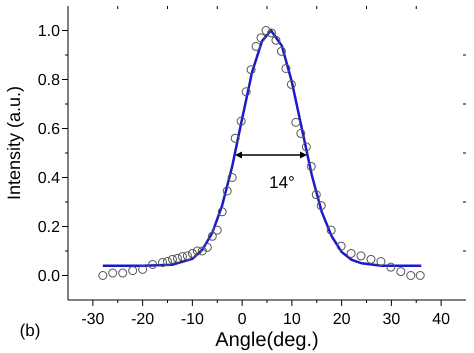  What do you see at coordinates (93, 319) in the screenshot?
I see `x-tick-label: -30` at bounding box center [93, 319].